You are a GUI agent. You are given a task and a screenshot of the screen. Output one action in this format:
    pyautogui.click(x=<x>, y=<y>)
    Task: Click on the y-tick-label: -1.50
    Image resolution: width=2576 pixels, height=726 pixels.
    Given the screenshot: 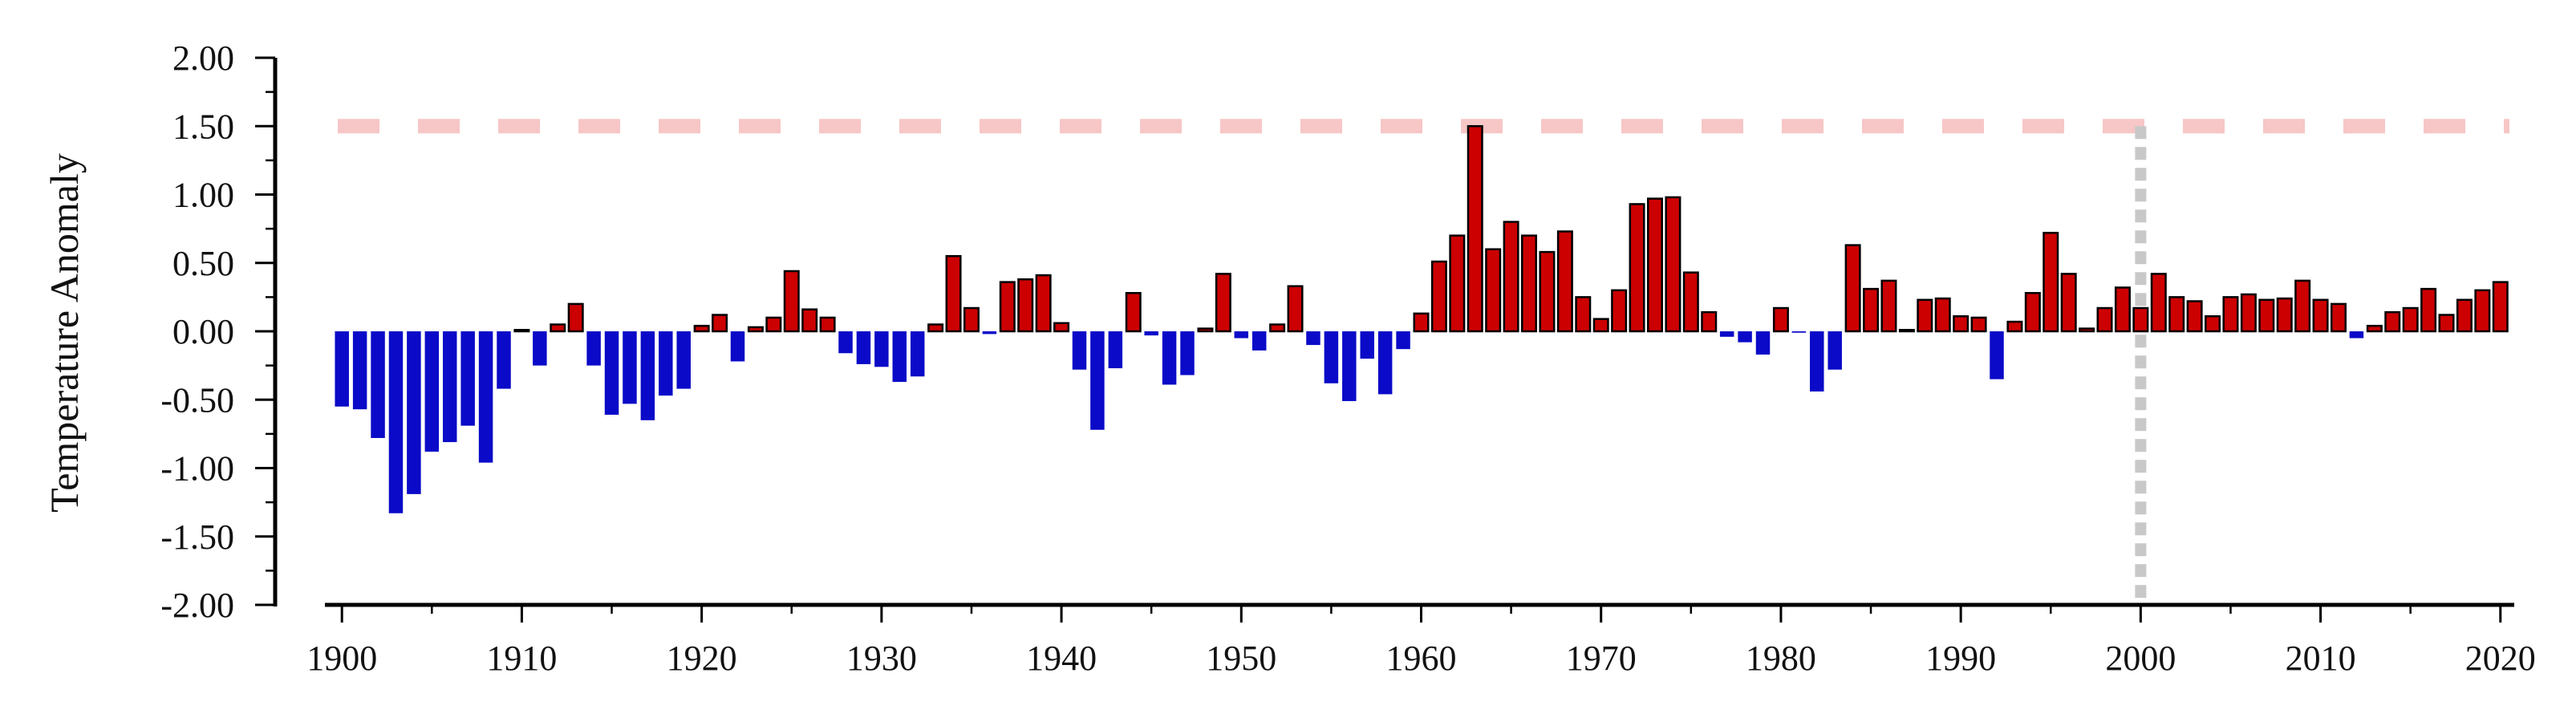 What is the action you would take?
    pyautogui.click(x=197, y=537)
    